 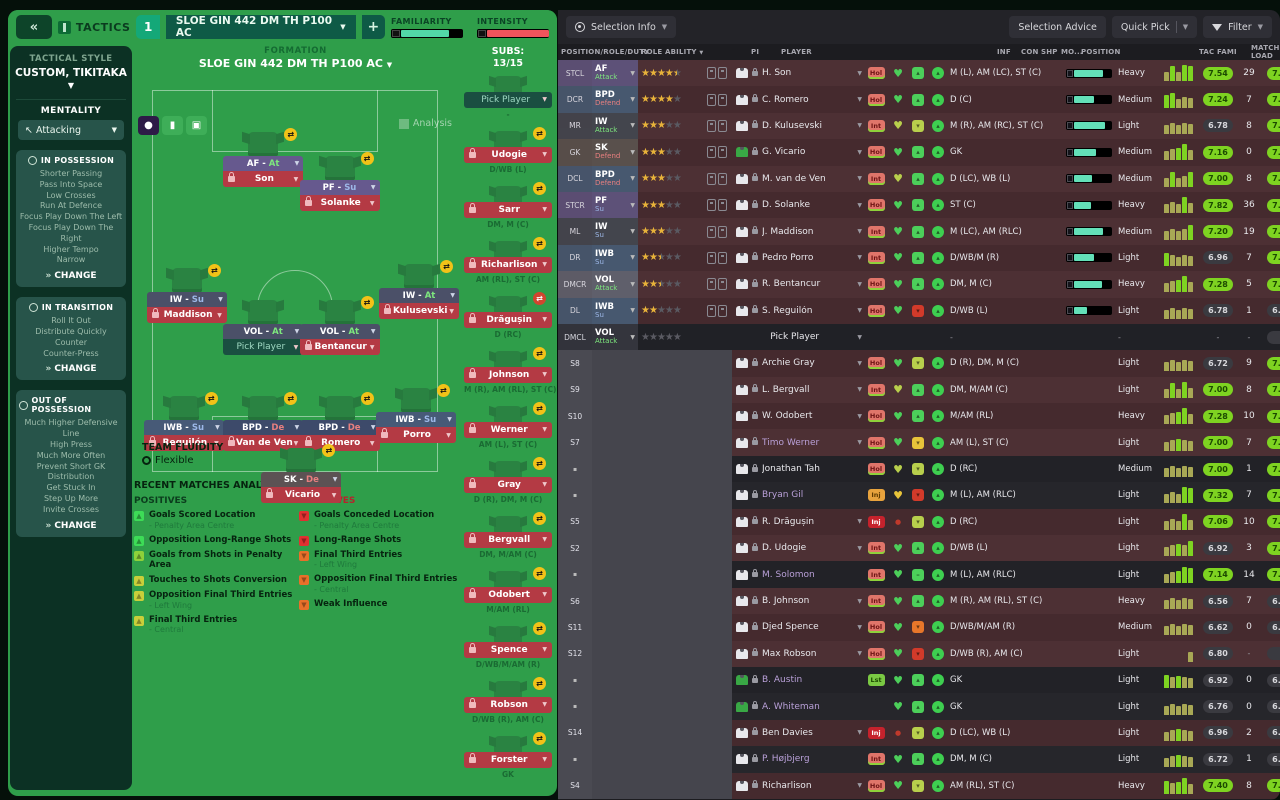 I want to click on tactical-style-value: CUSTOM, TIKITAKA ▼, so click(x=71, y=78).